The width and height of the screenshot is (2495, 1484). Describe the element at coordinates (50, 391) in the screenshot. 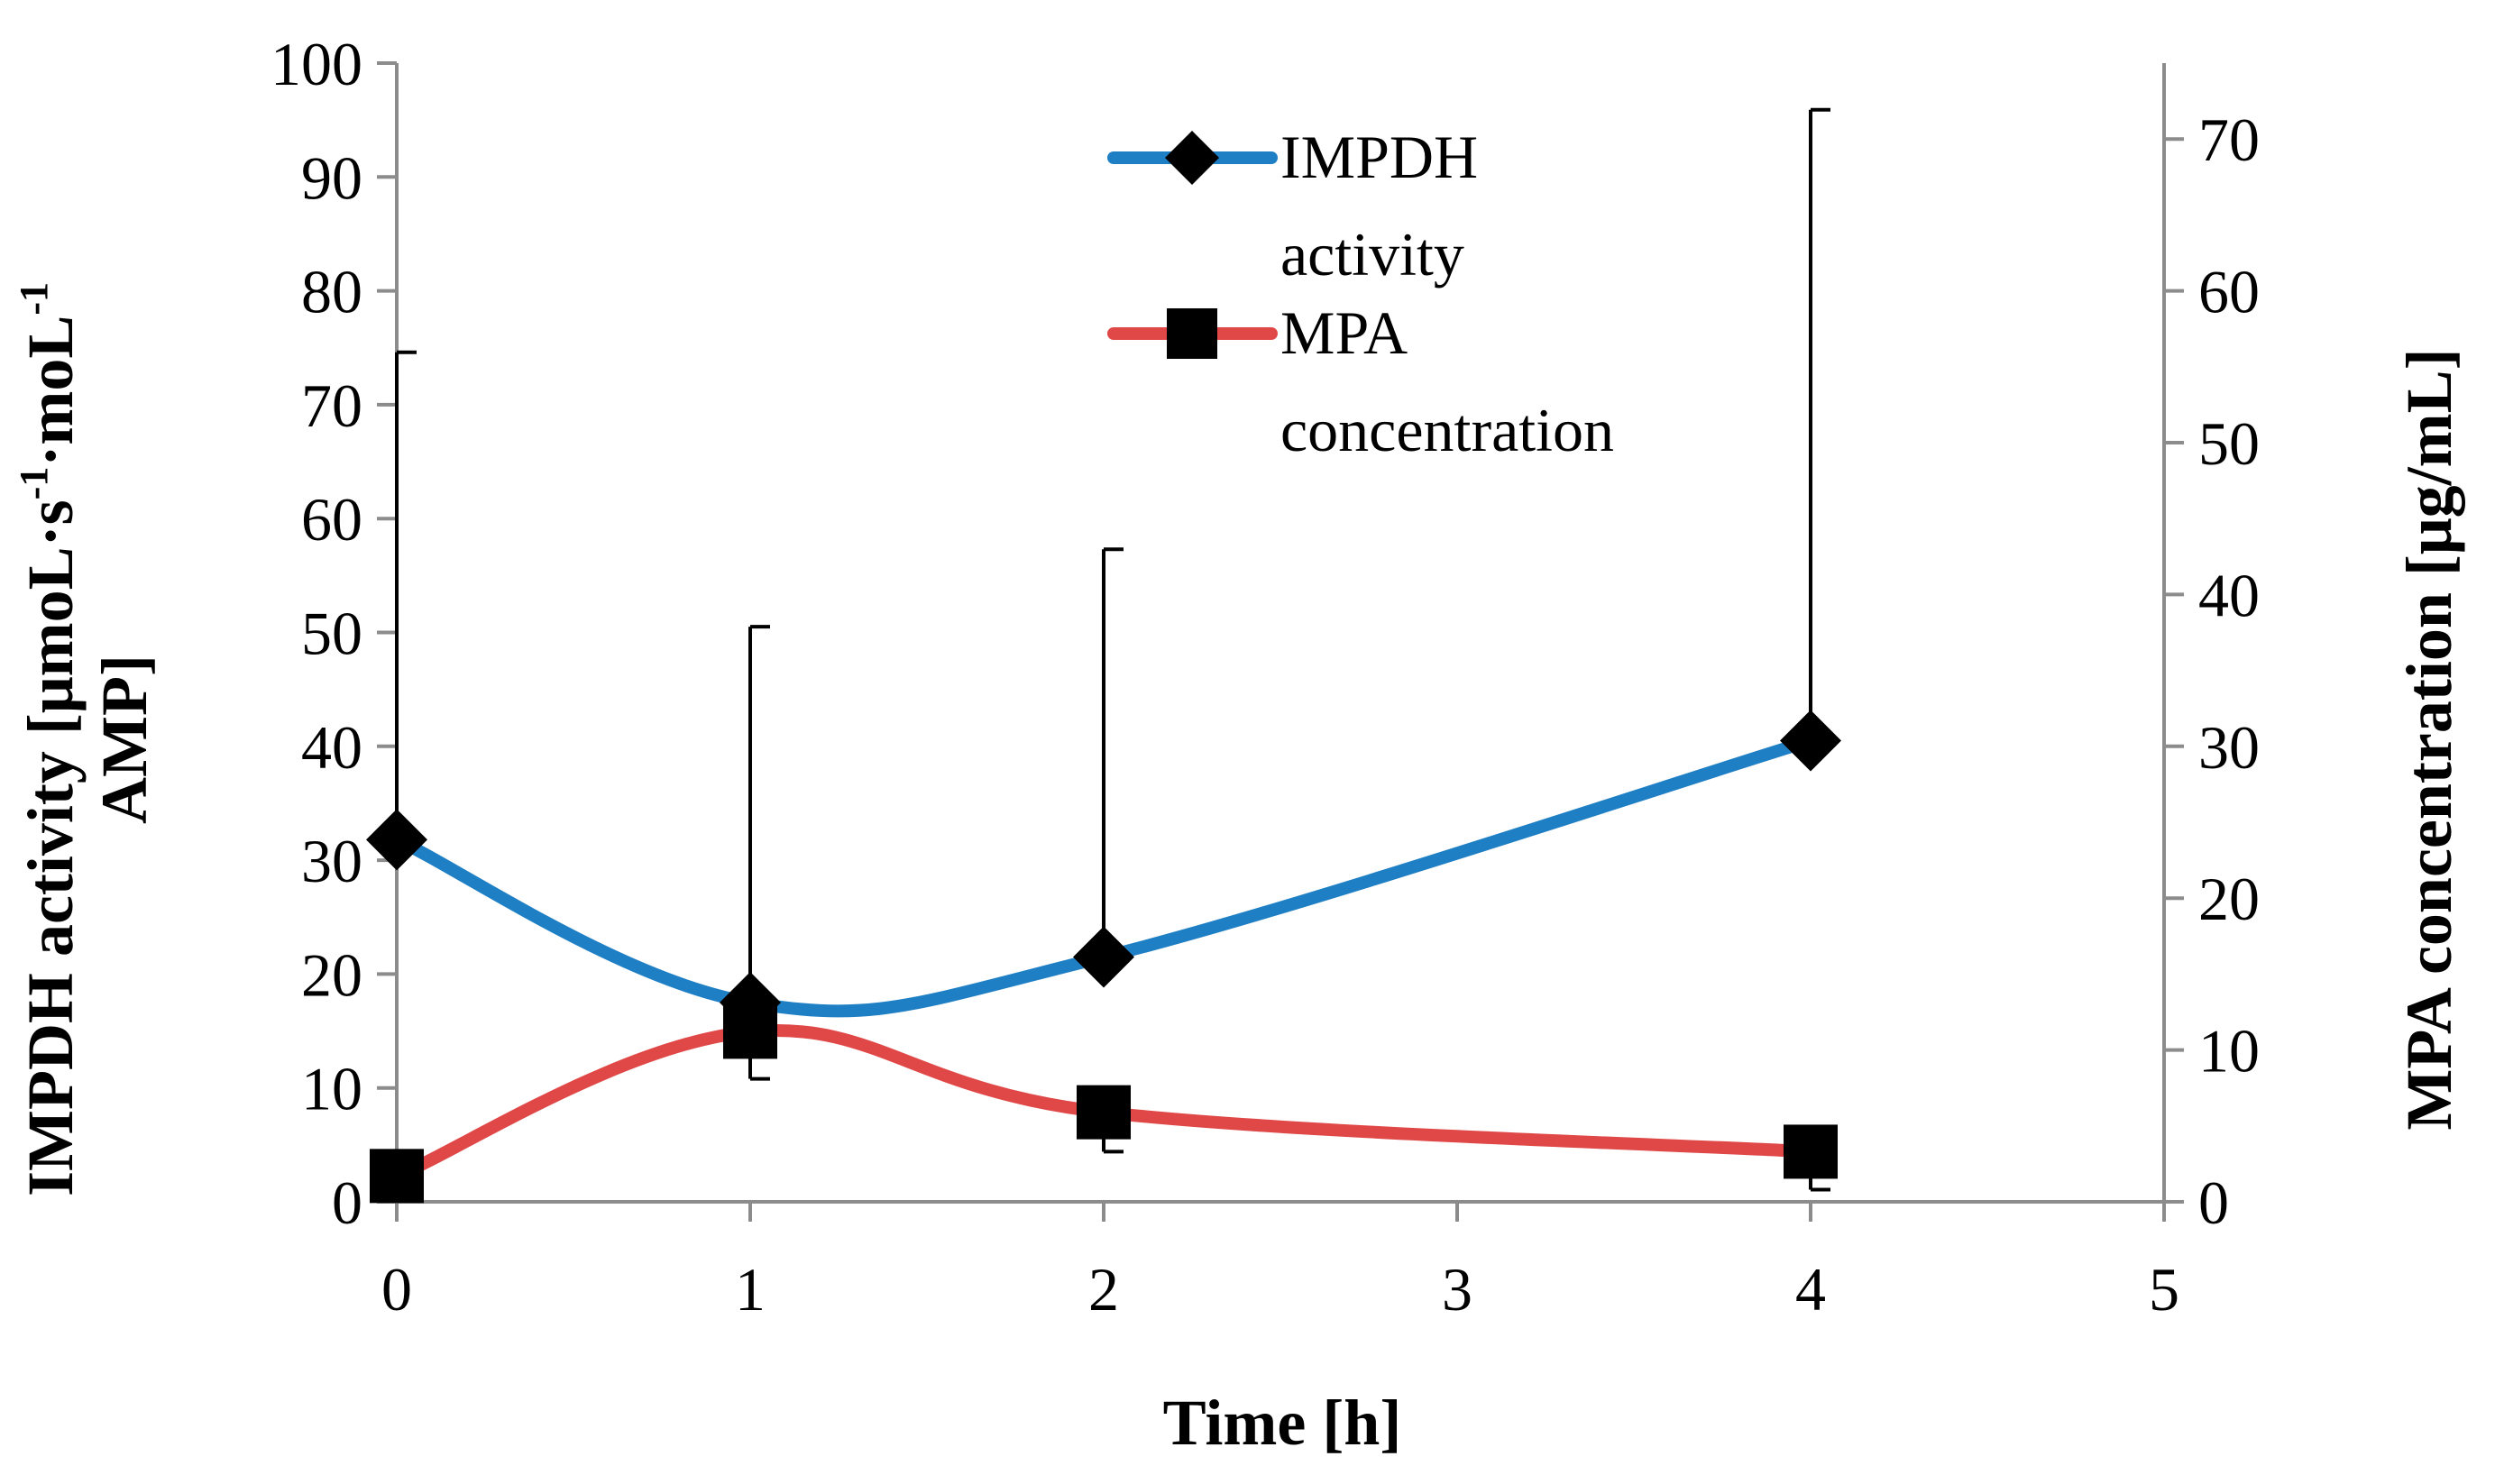

I see `y-left-title-part2: ·moL` at that location.